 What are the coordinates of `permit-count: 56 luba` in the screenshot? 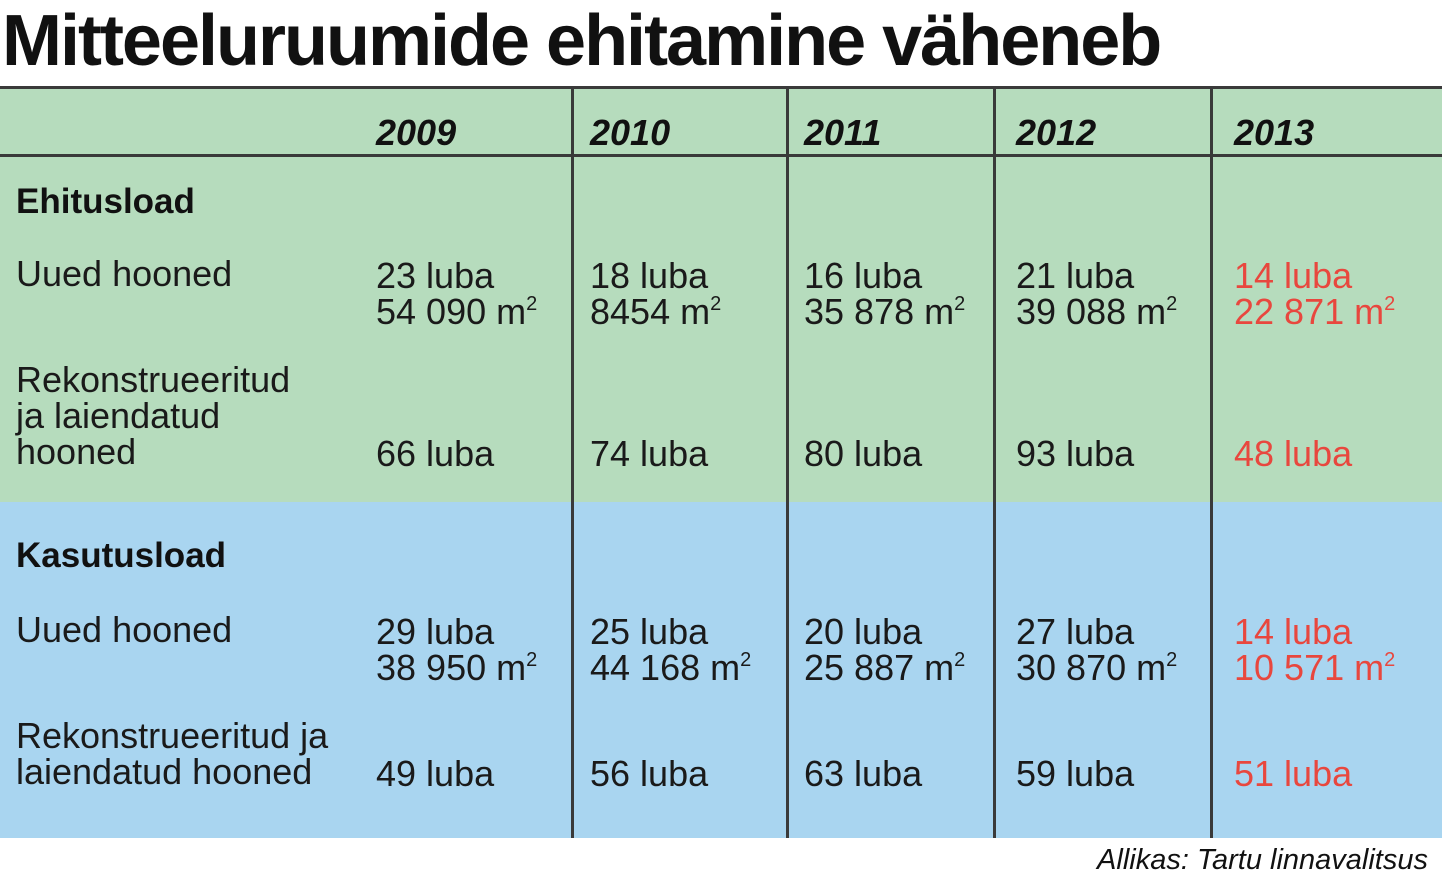 It's located at (649, 773).